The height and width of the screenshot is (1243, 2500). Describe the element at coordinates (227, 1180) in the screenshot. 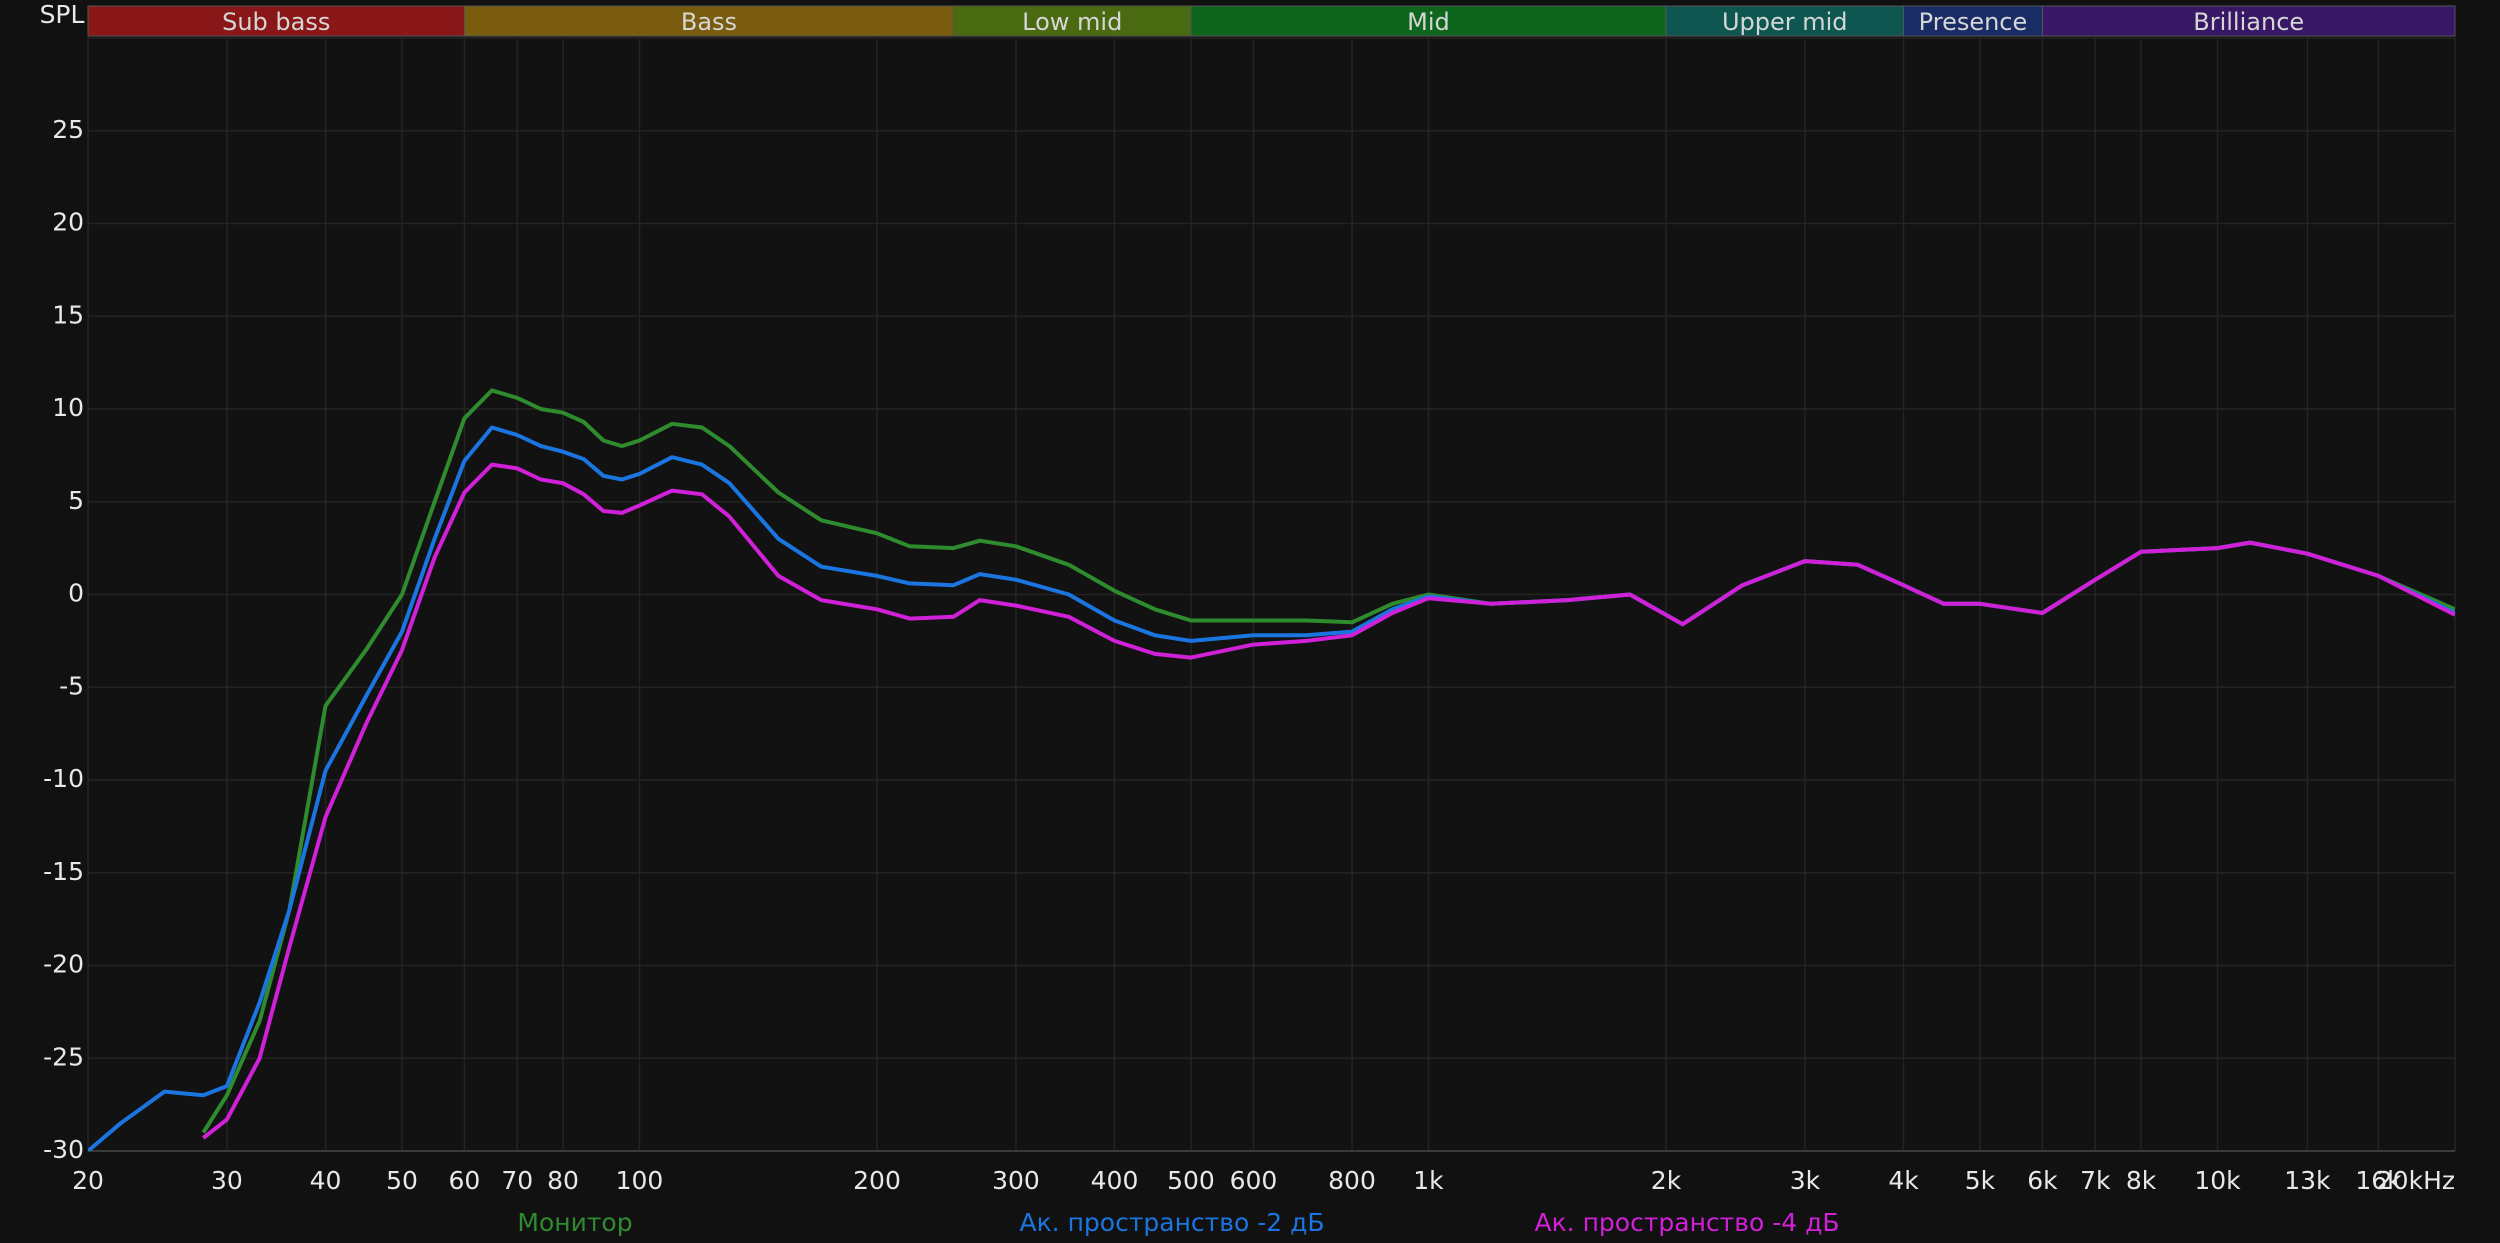

I see `x-tick-label: 30` at that location.